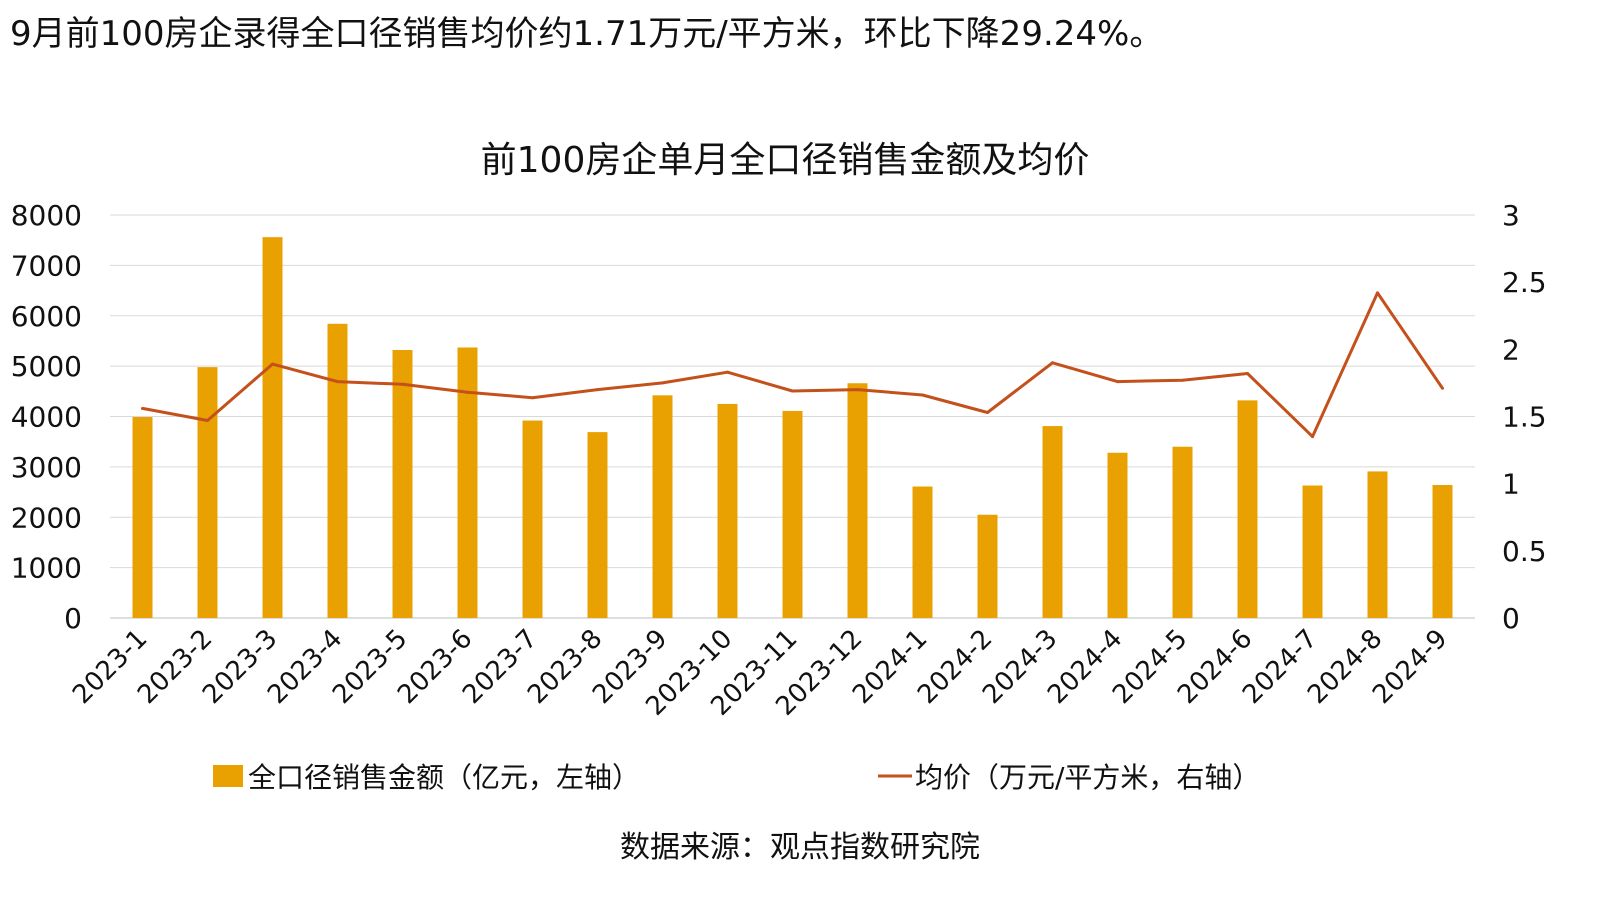  Describe the element at coordinates (800, 847) in the screenshot. I see `source-note: 数据来源：观点指数研究院` at that location.